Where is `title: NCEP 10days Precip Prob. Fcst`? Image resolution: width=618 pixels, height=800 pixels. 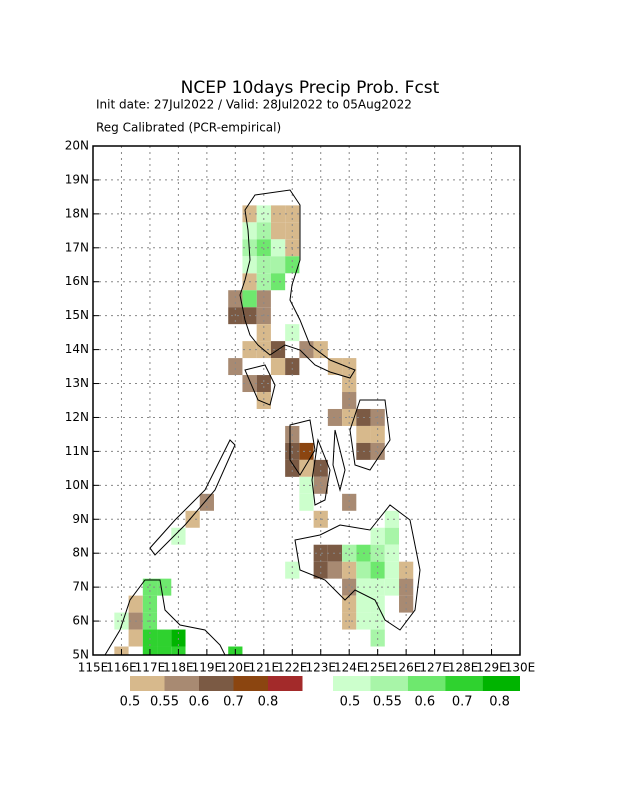
title: NCEP 10days Precip Prob. Fcst is located at coordinates (310, 88).